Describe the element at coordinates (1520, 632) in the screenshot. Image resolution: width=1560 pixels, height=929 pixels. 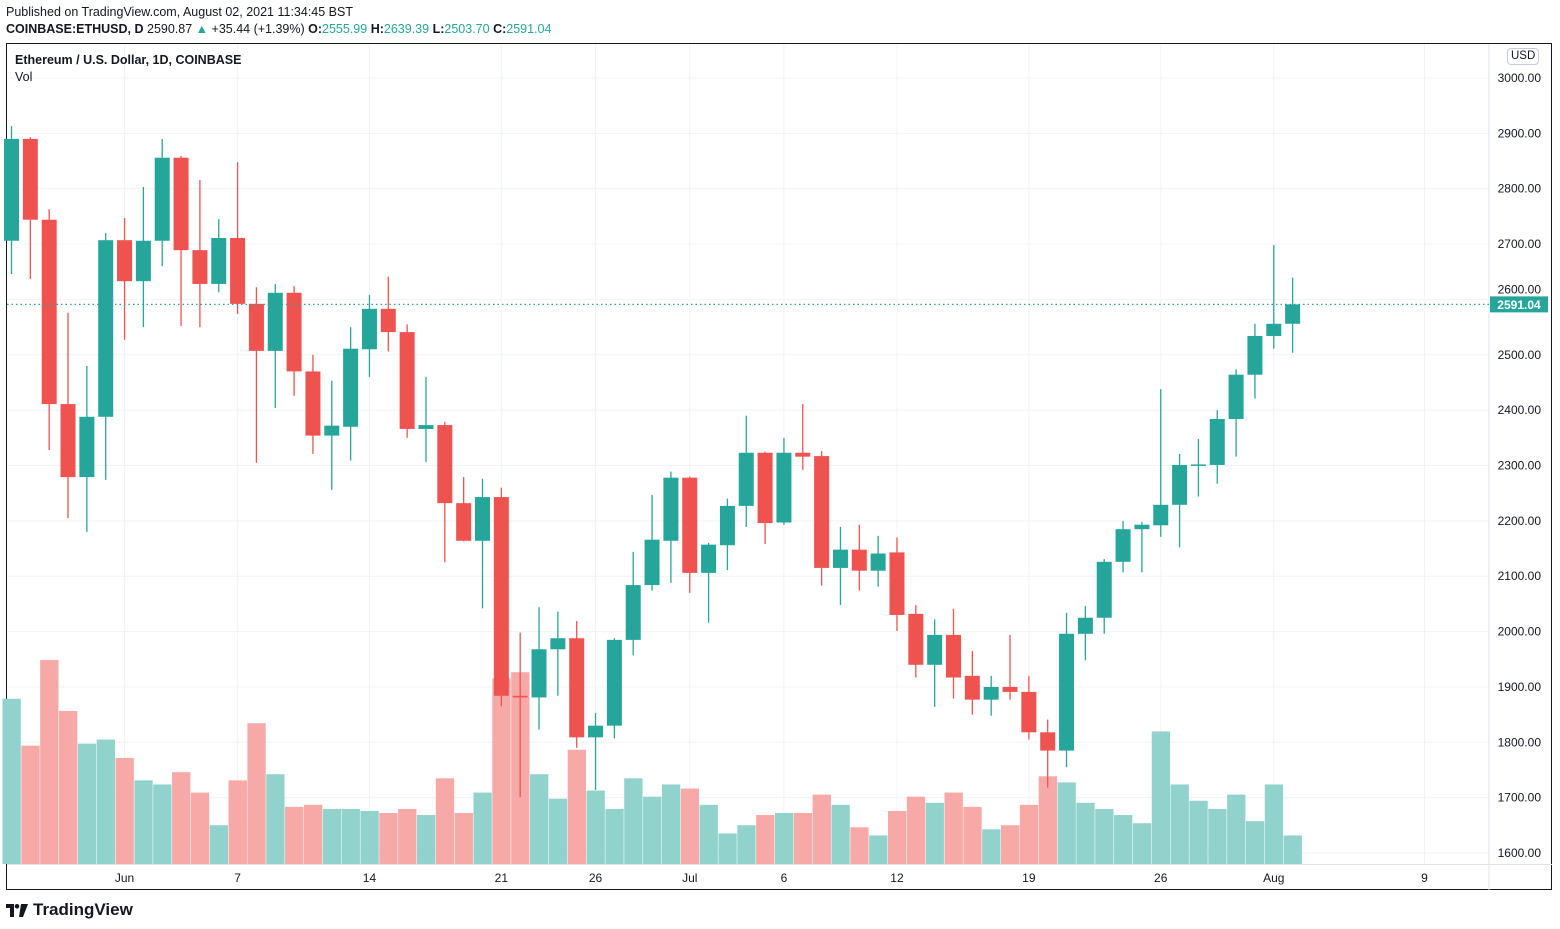
I see `y-tick-label: 2000.00` at that location.